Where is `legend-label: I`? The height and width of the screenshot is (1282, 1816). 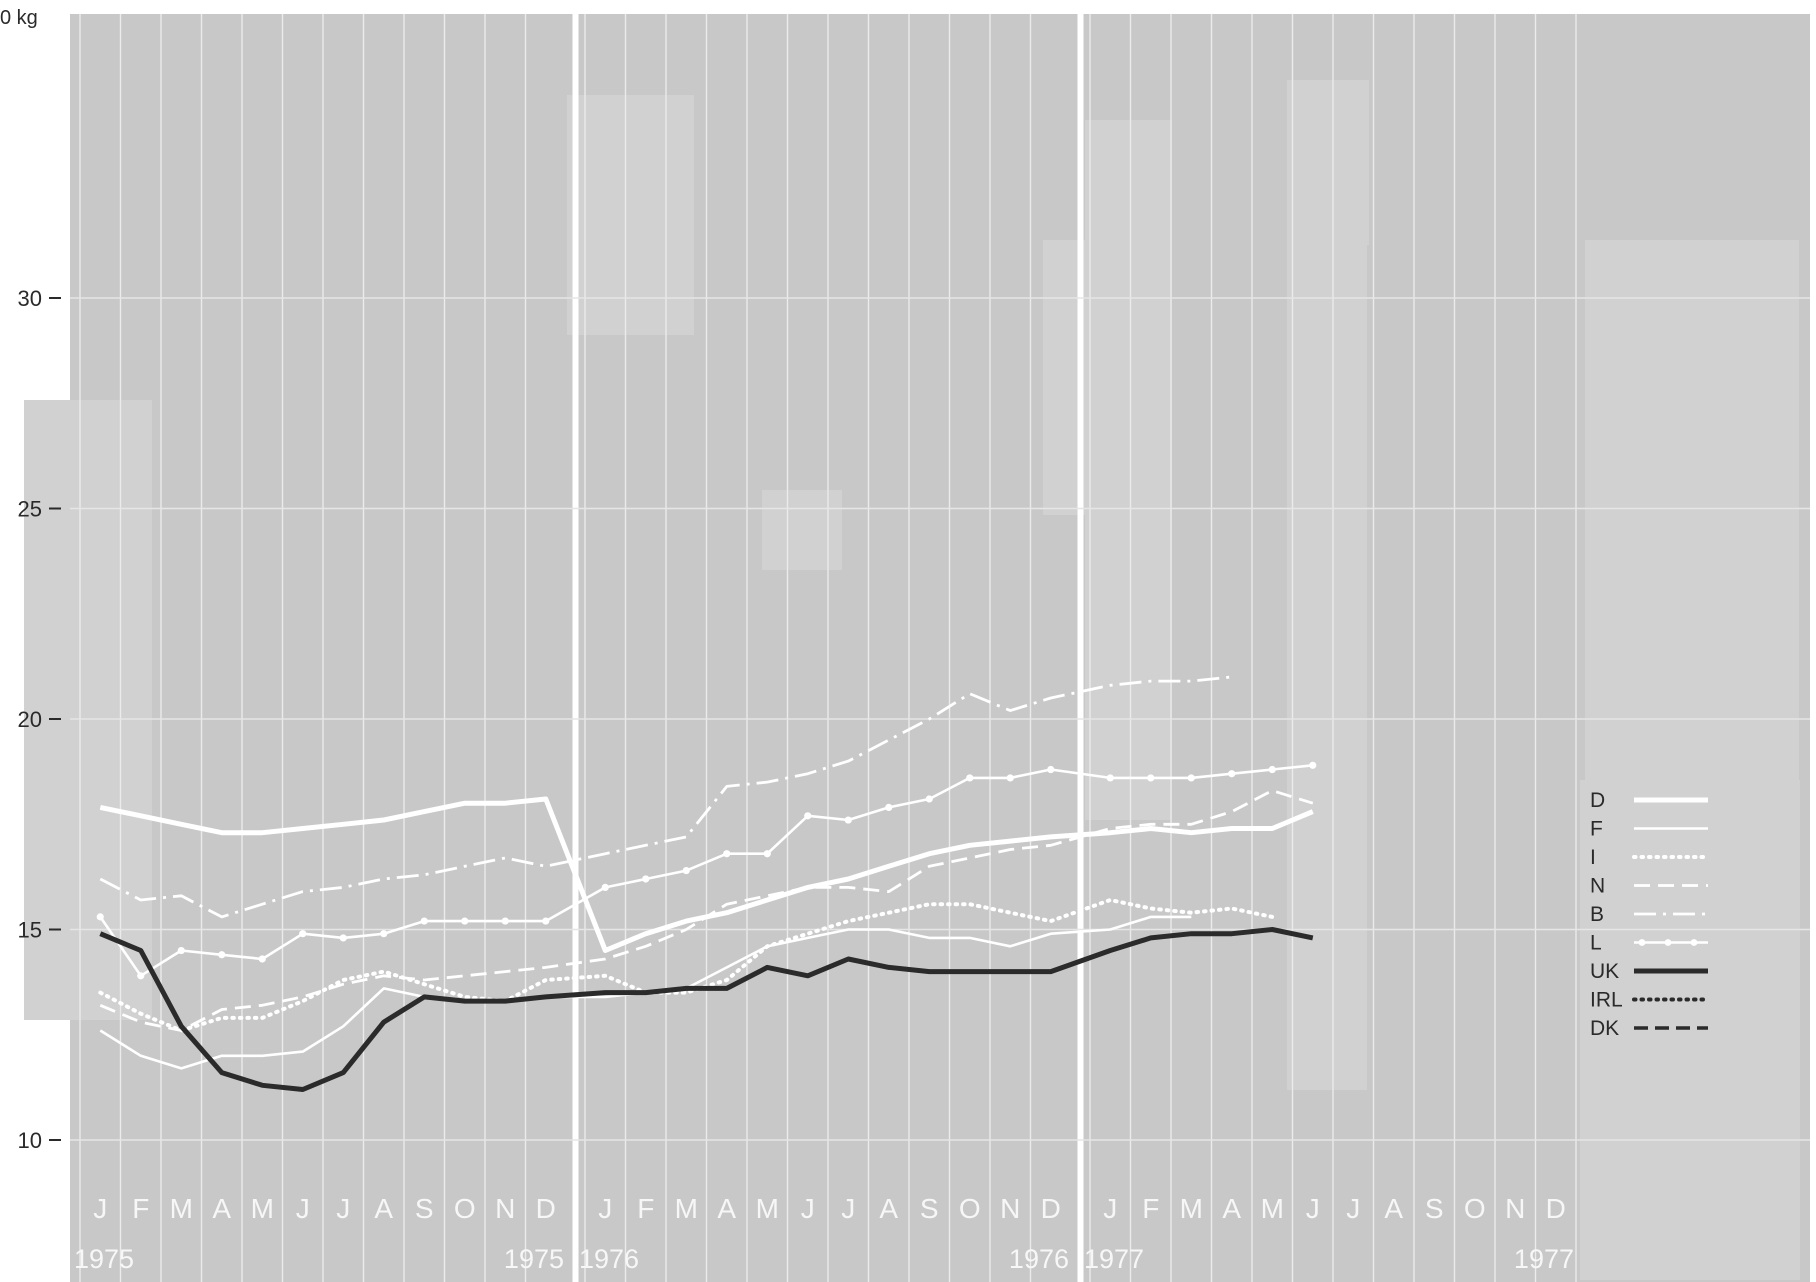
legend-label: I is located at coordinates (1593, 857).